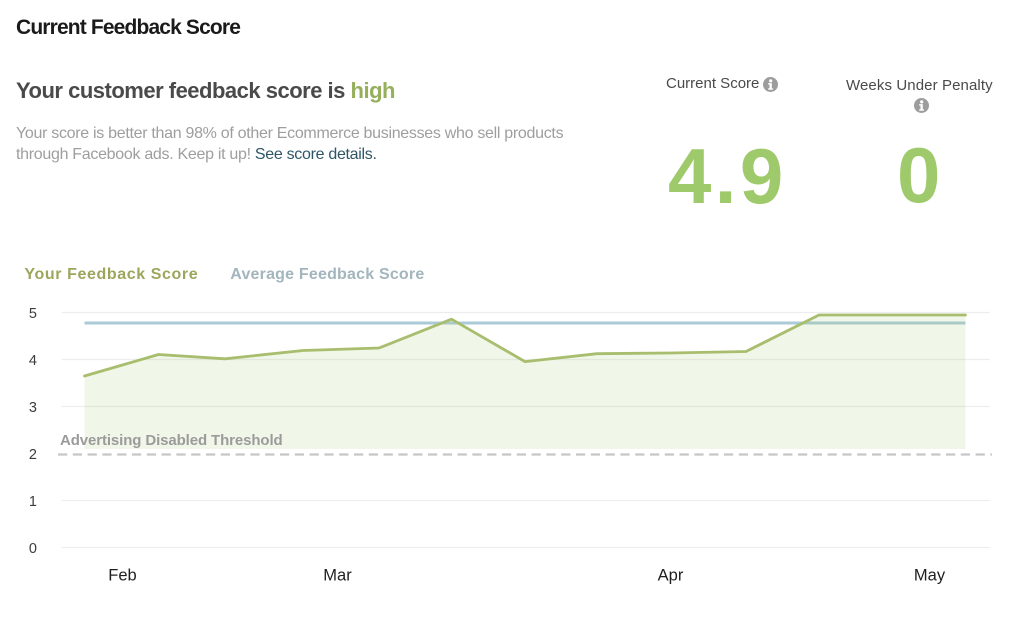  Describe the element at coordinates (33, 455) in the screenshot. I see `svg-text: 2` at that location.